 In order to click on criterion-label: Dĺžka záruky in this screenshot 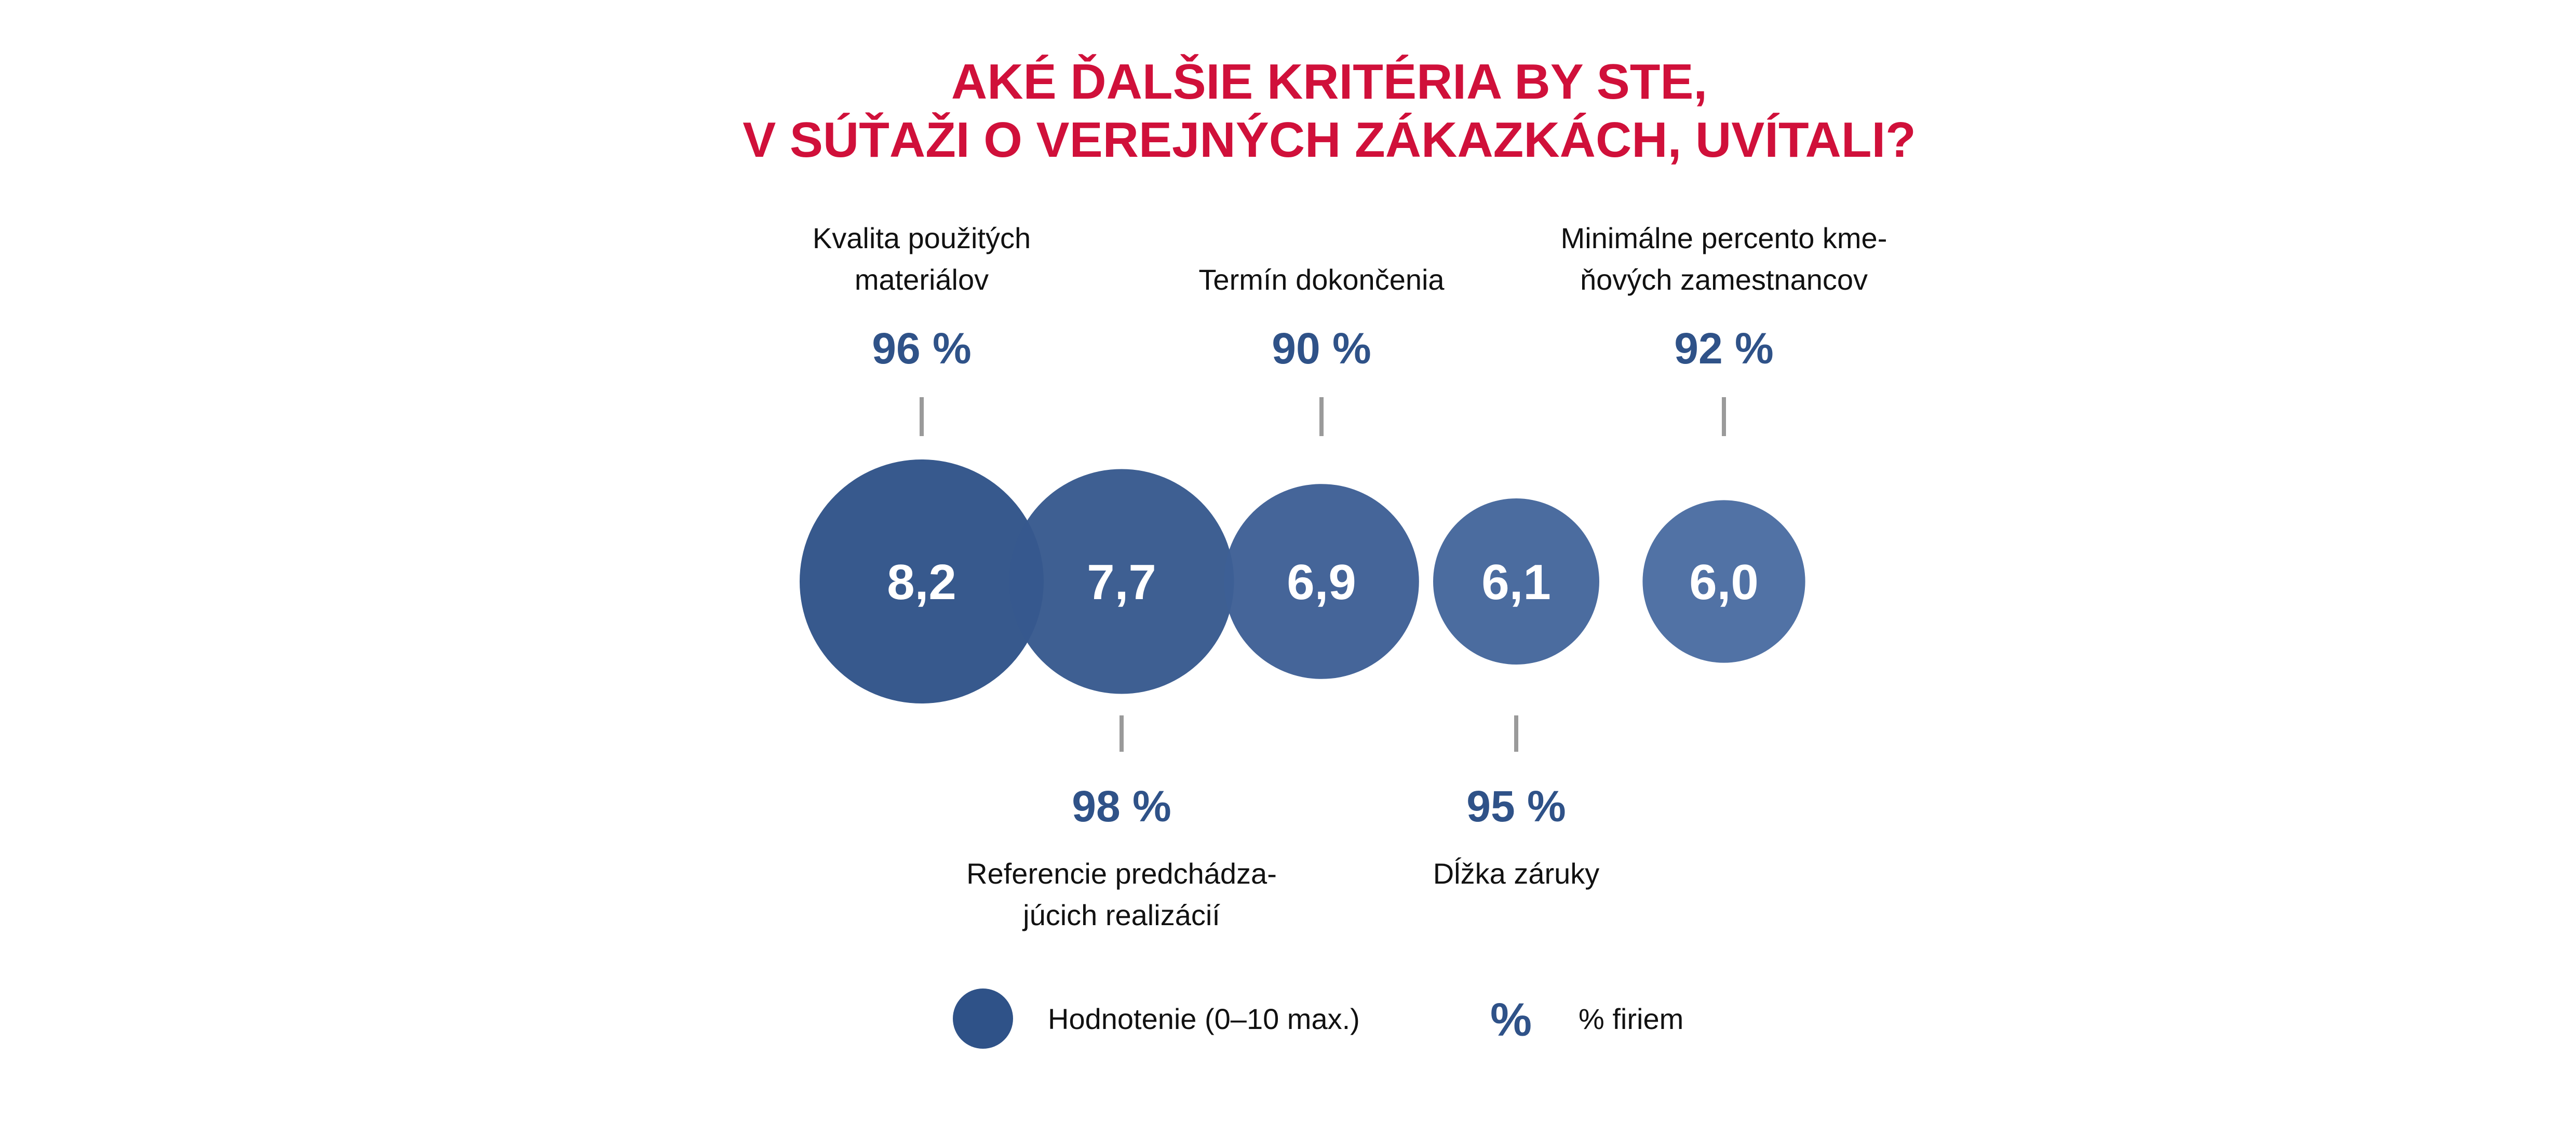, I will do `click(1516, 873)`.